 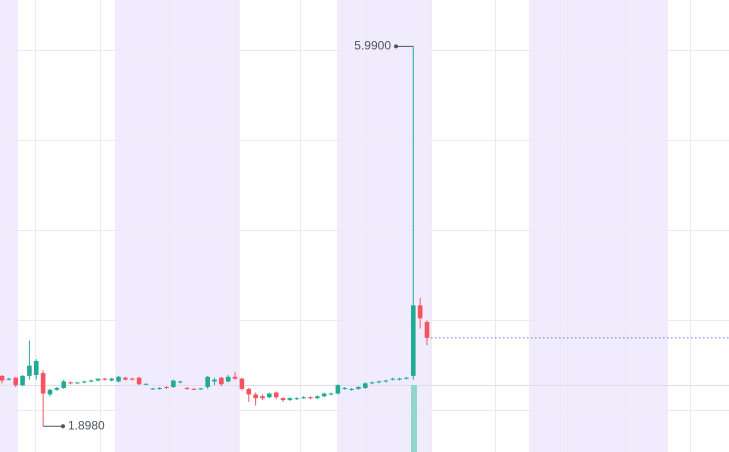 What do you see at coordinates (372, 46) in the screenshot?
I see `max-label: 5.9900` at bounding box center [372, 46].